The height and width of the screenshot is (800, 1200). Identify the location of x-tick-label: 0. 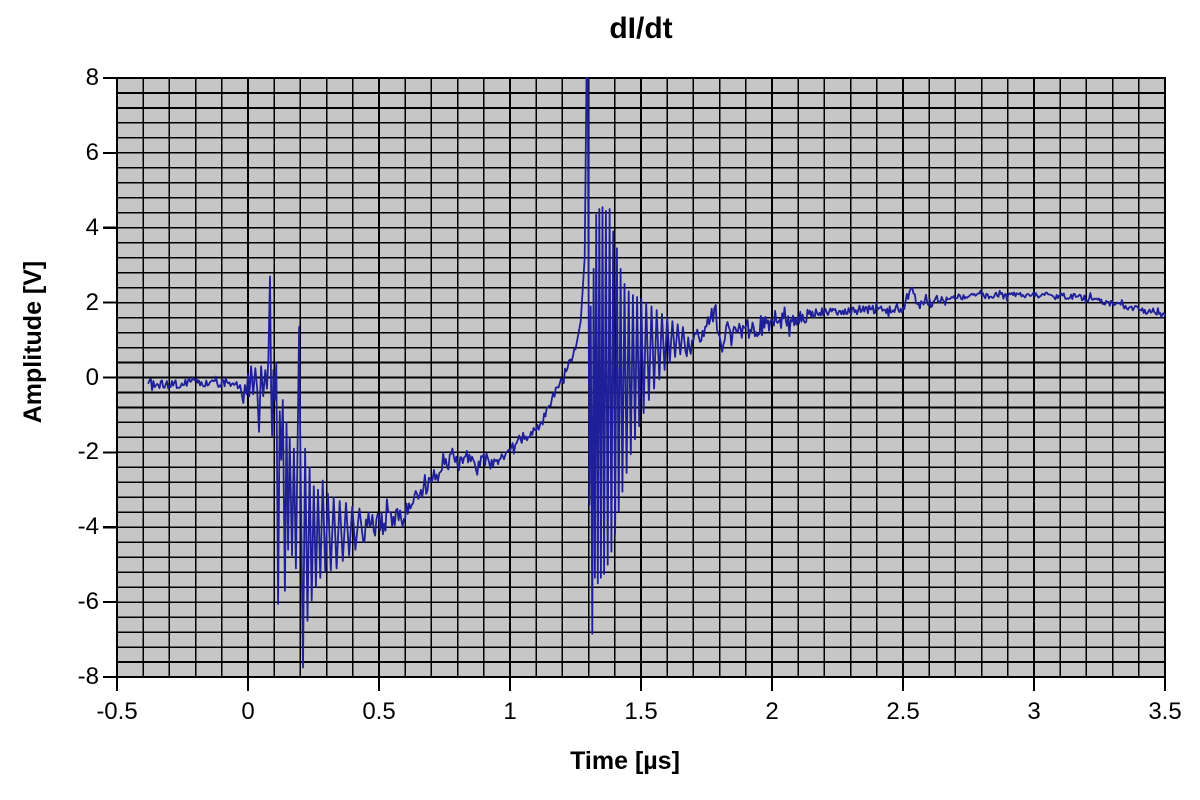
(248, 711).